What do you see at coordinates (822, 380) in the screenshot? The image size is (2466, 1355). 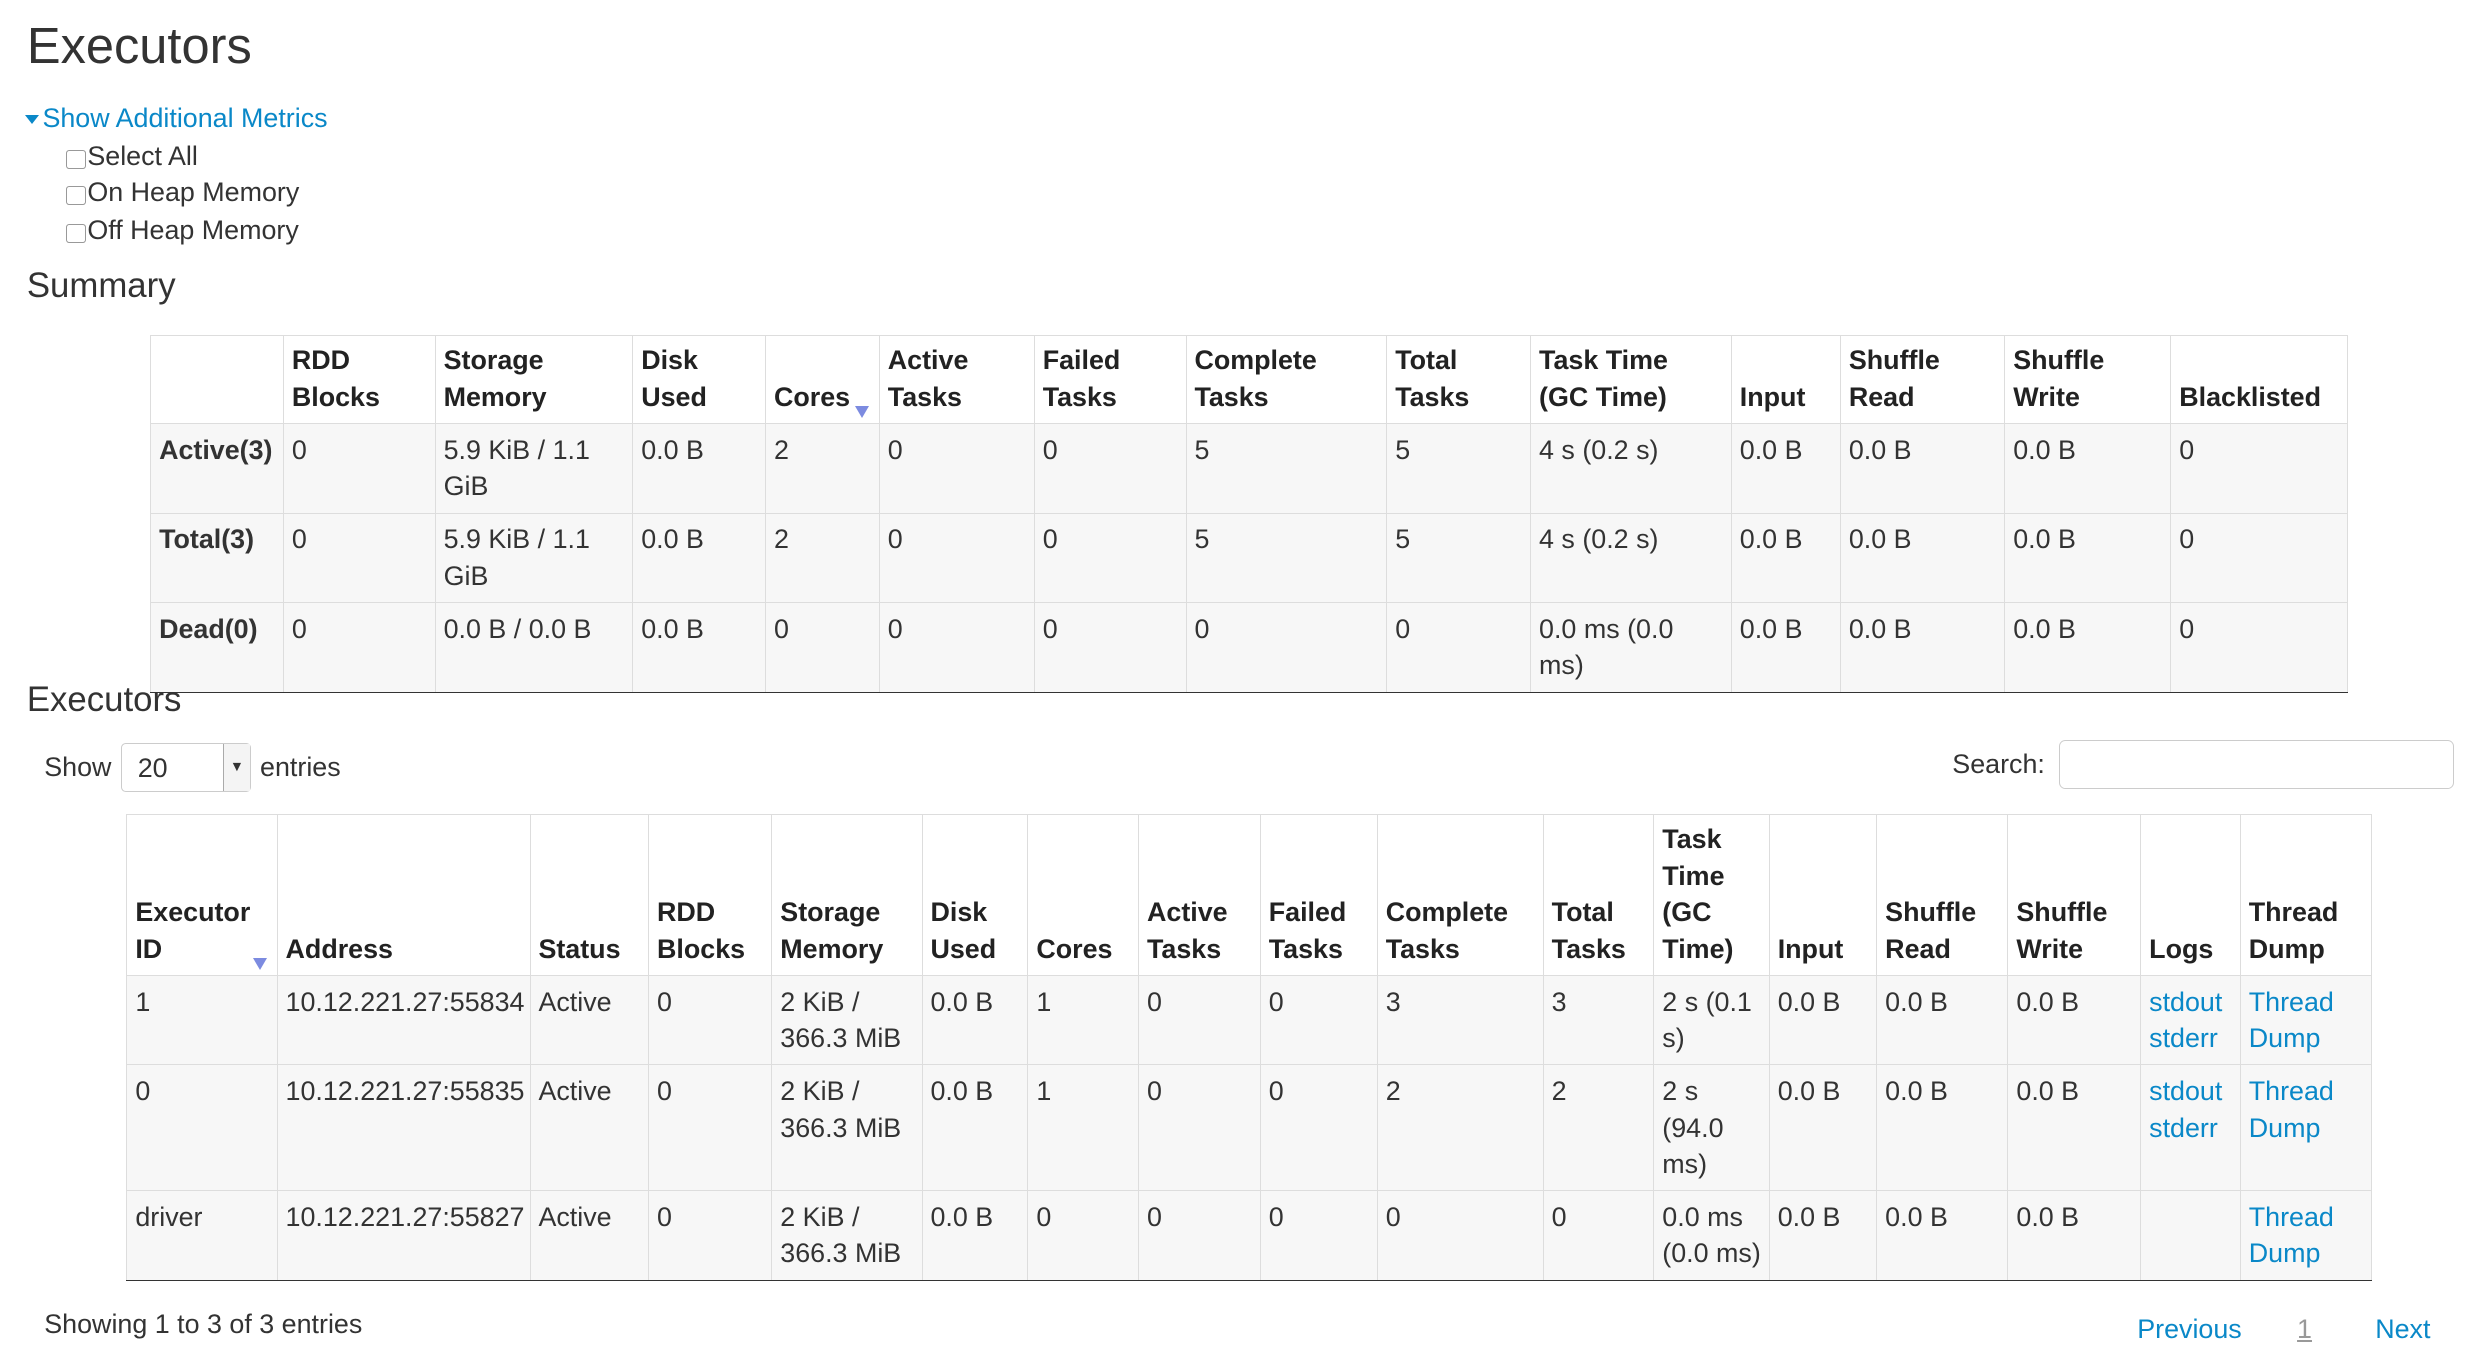 I see `summary-header-cell: Cores` at bounding box center [822, 380].